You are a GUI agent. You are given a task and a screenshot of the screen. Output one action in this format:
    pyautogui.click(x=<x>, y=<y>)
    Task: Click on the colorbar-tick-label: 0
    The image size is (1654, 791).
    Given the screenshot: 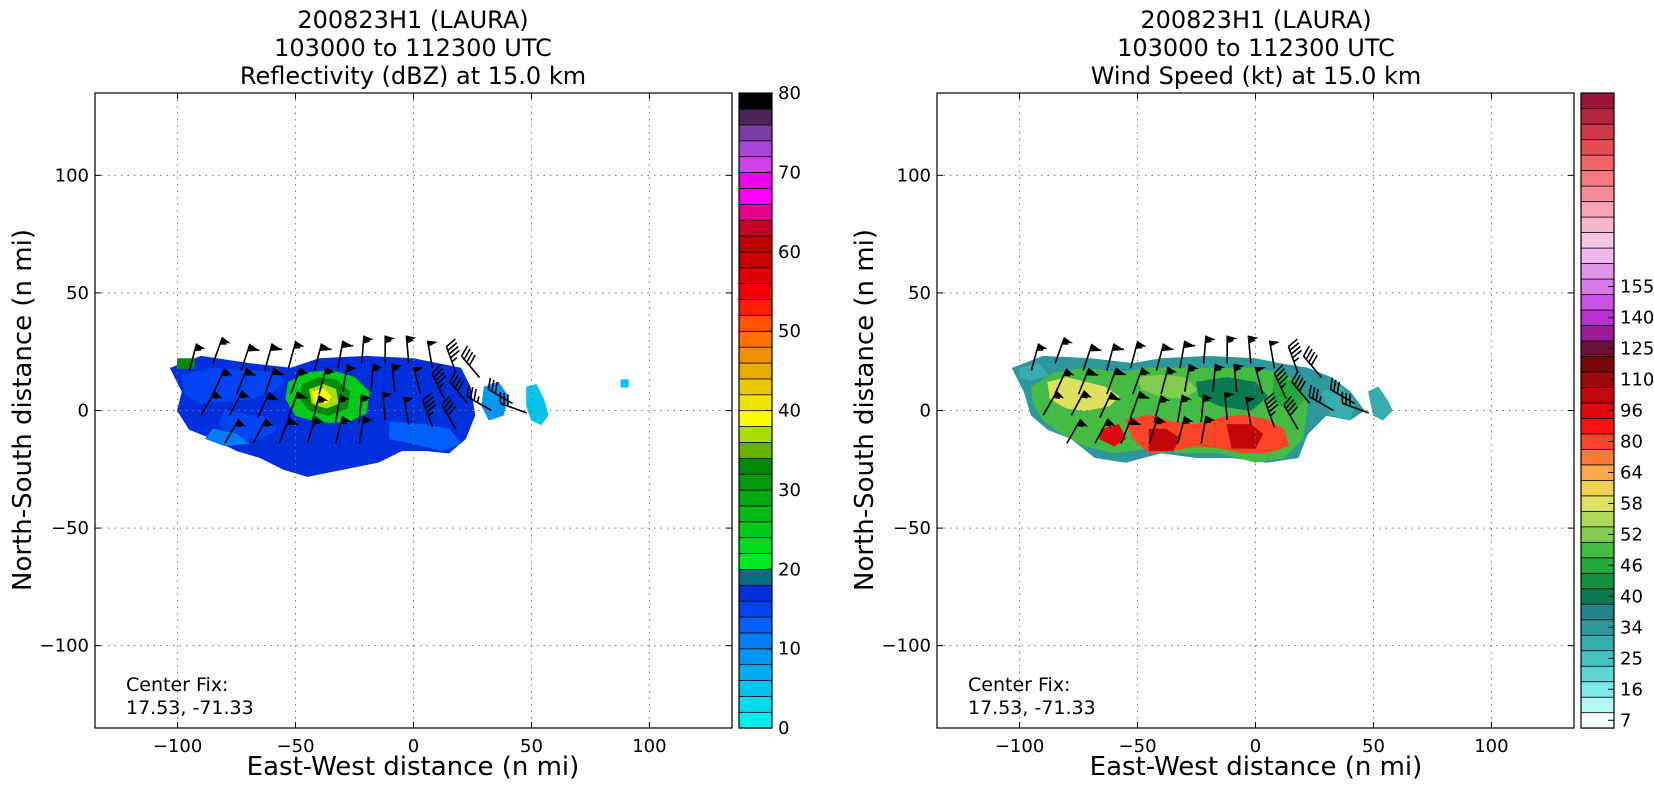 What is the action you would take?
    pyautogui.click(x=783, y=728)
    